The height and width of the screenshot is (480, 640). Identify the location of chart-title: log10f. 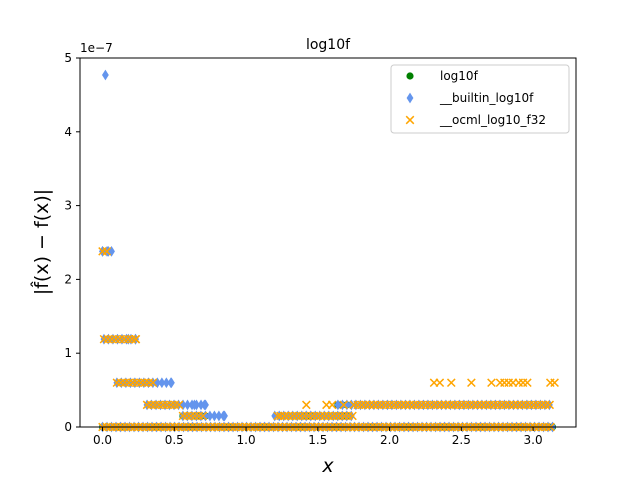
(328, 45).